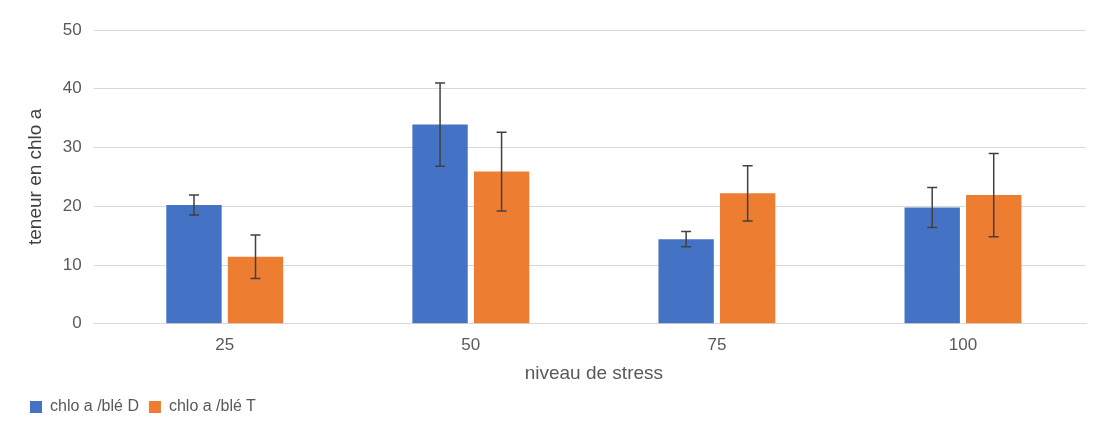 The height and width of the screenshot is (430, 1116). I want to click on x-tick-label: 25, so click(225, 344).